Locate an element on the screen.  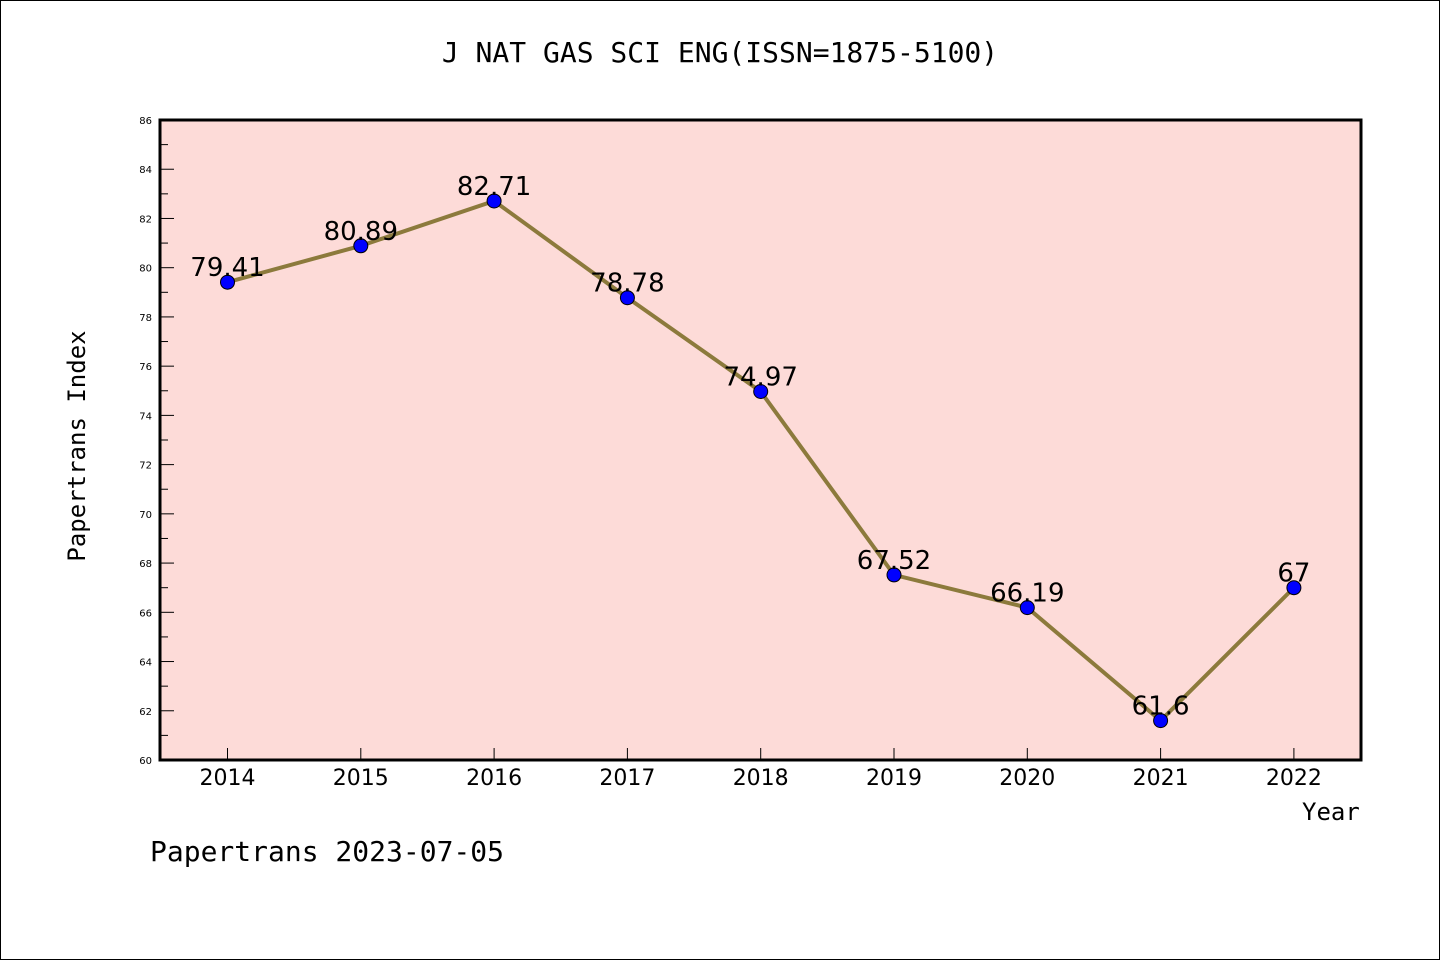
data-label: 79.41 is located at coordinates (227, 268).